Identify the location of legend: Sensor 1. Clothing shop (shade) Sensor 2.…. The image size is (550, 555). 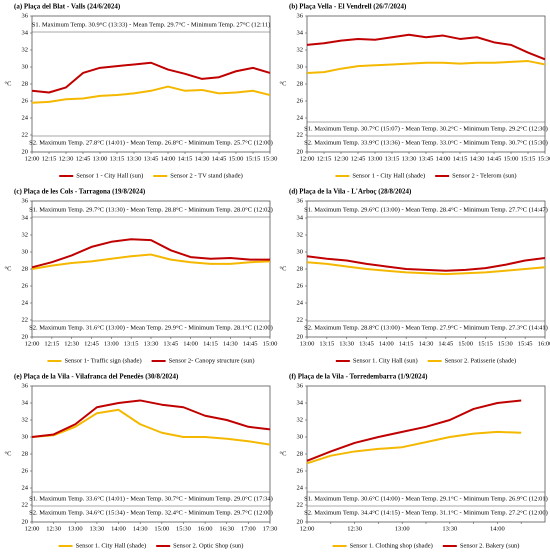
(425, 545).